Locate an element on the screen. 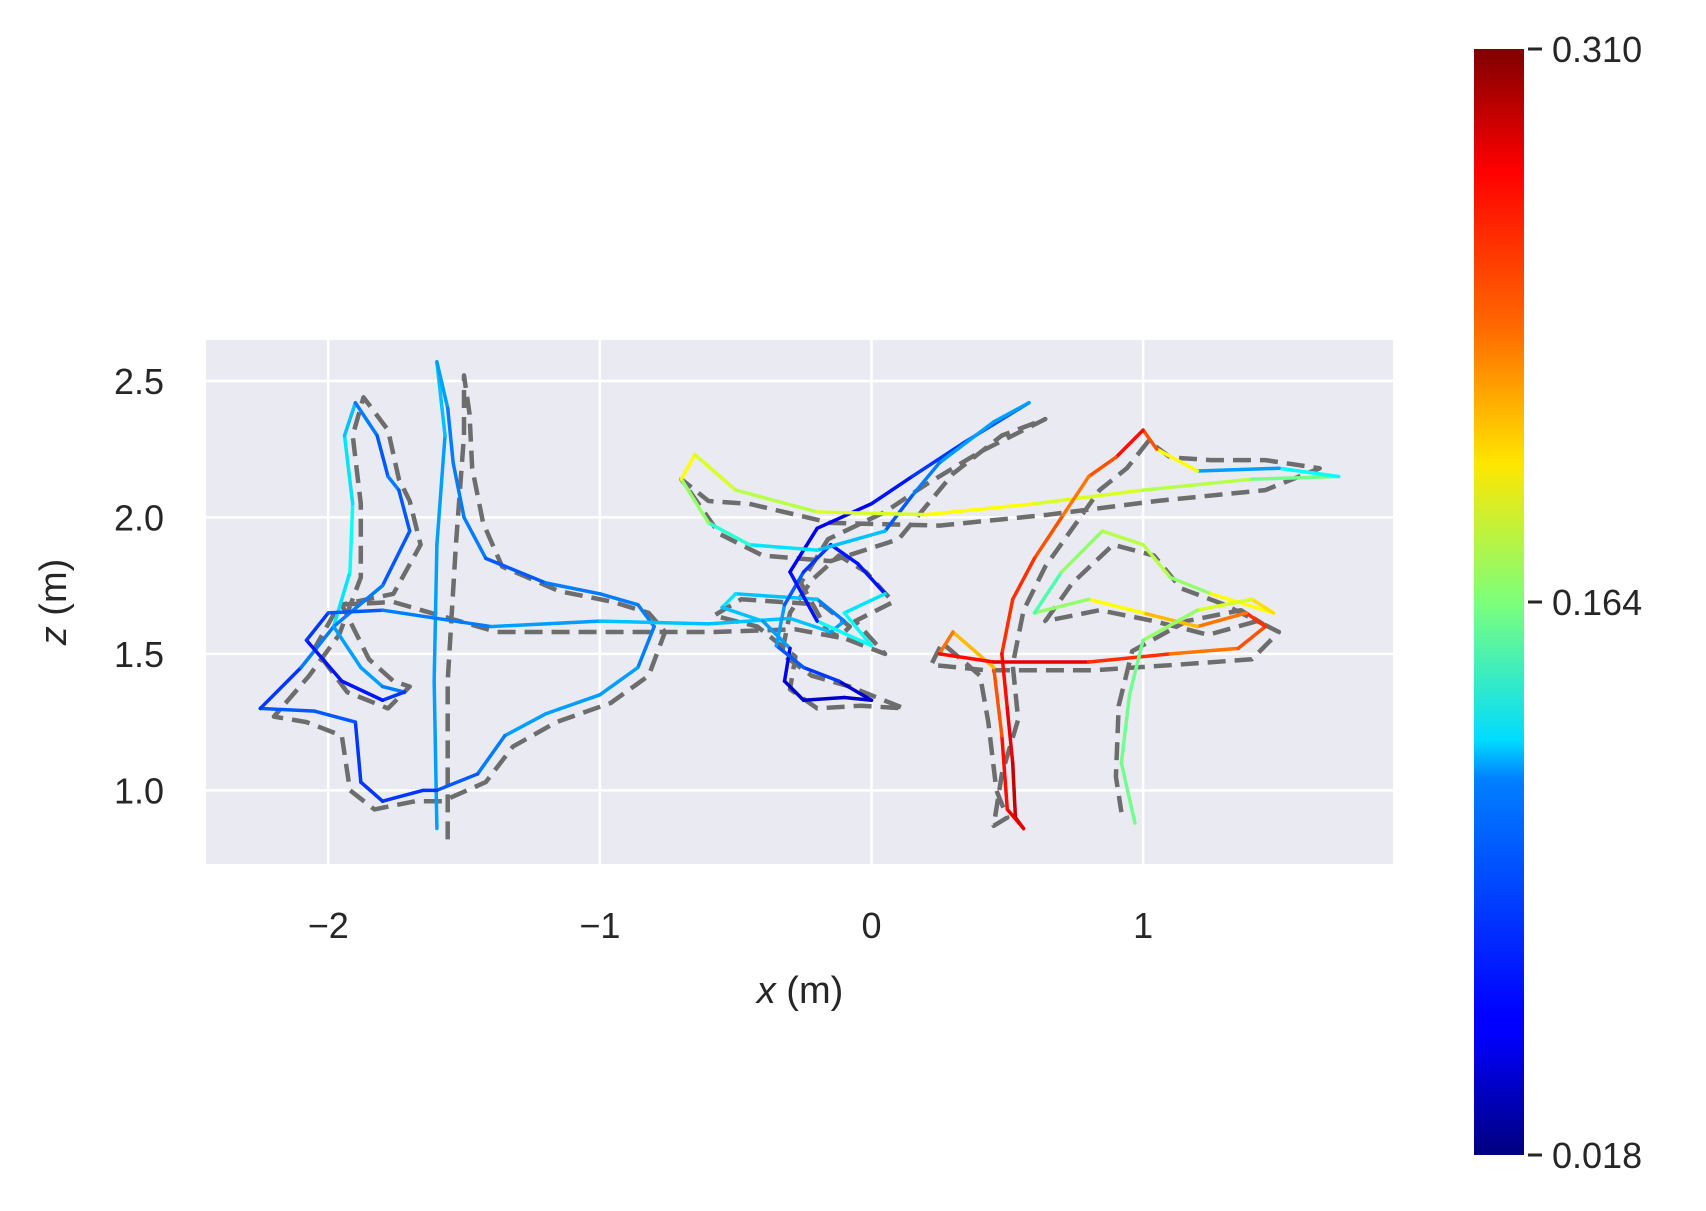 The width and height of the screenshot is (1706, 1211). x-axis-tick-labels: −2 −1 0 1 is located at coordinates (730, 925).